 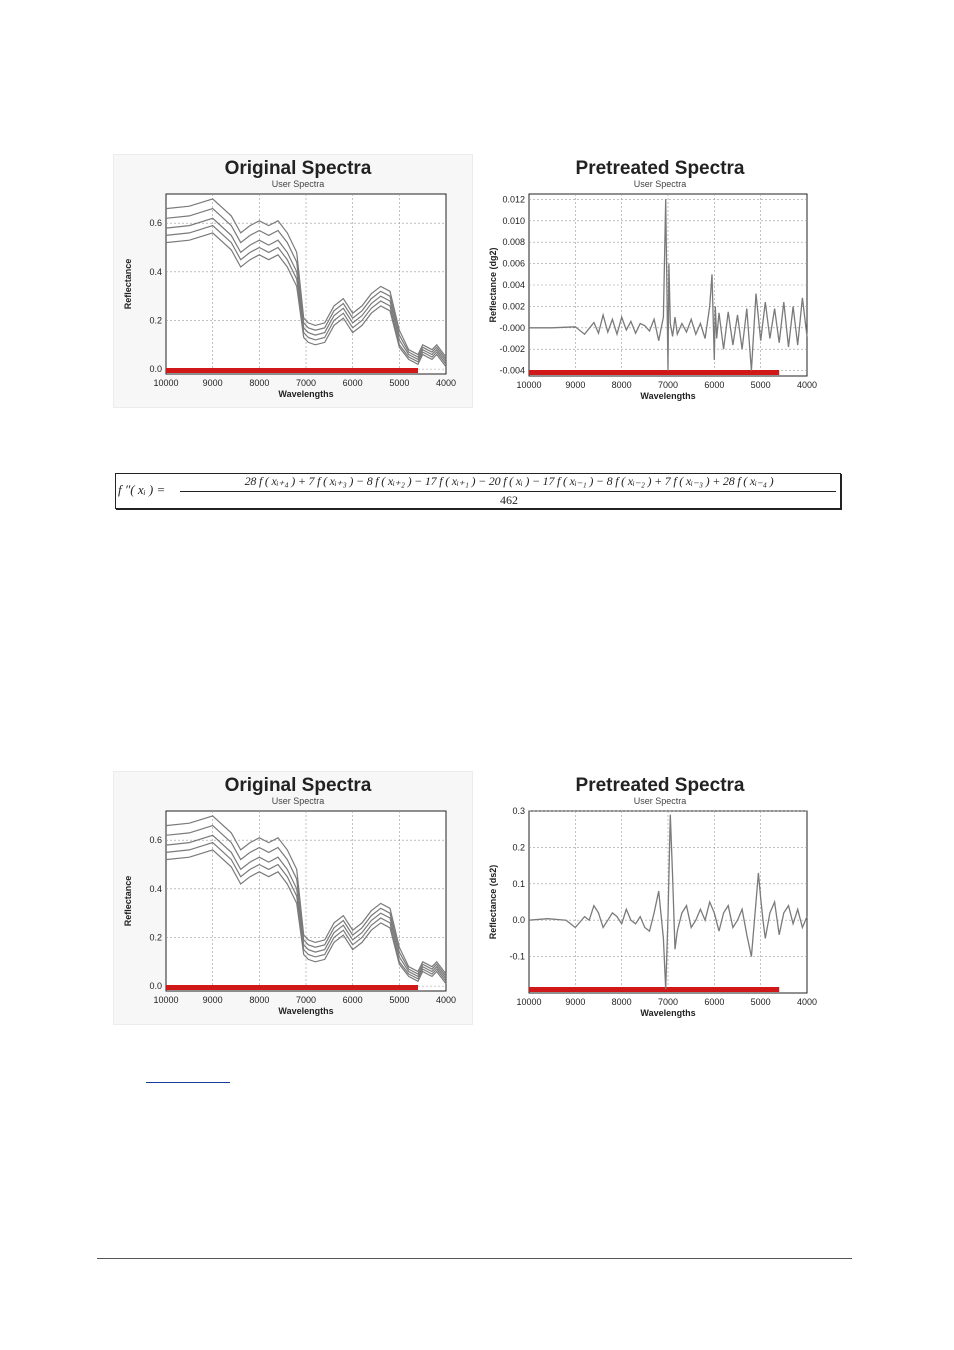 What do you see at coordinates (513, 264) in the screenshot?
I see `y-tick-label: 0.006` at bounding box center [513, 264].